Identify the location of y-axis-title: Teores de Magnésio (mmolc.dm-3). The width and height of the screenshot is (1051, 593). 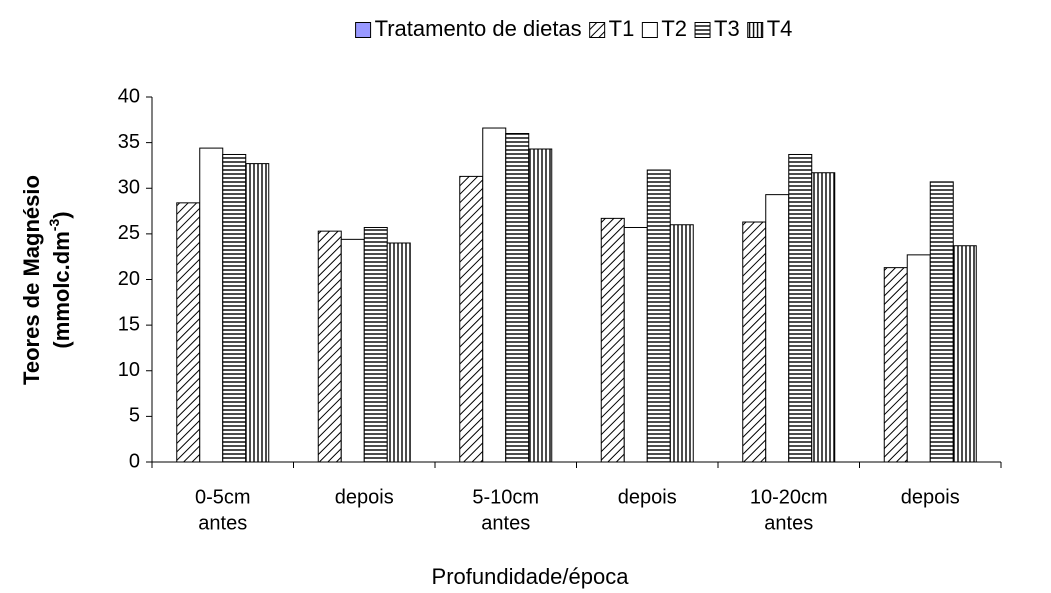
(46, 280).